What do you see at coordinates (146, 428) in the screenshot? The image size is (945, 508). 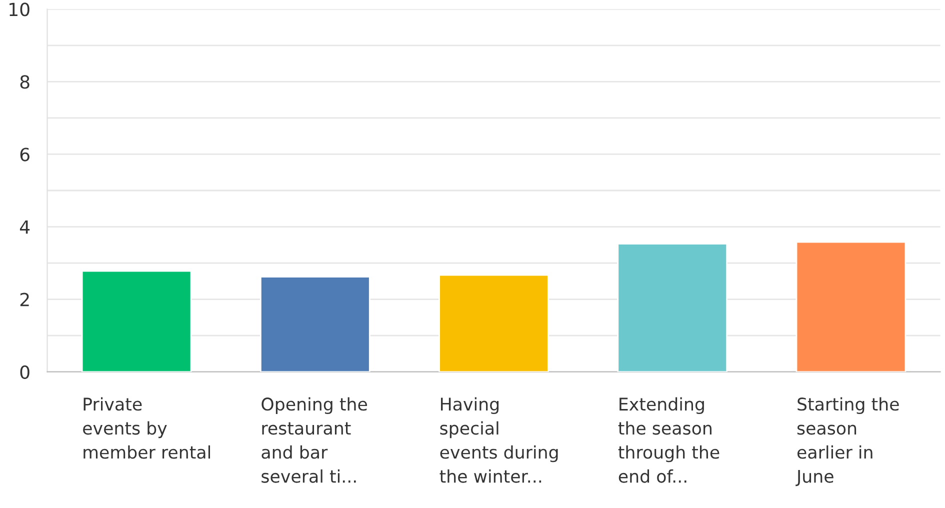 I see `x-tick-label: Private events by member rental` at bounding box center [146, 428].